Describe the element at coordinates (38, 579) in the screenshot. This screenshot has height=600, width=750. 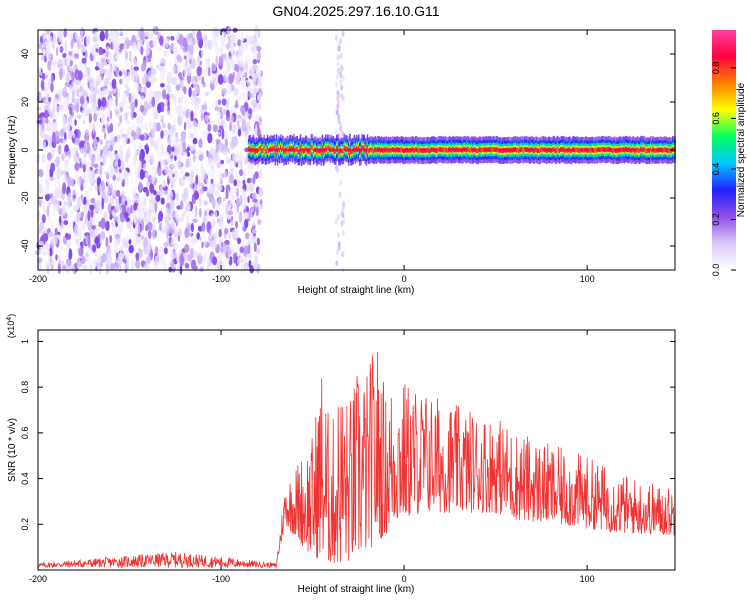
I see `x-tick-label: -200` at that location.